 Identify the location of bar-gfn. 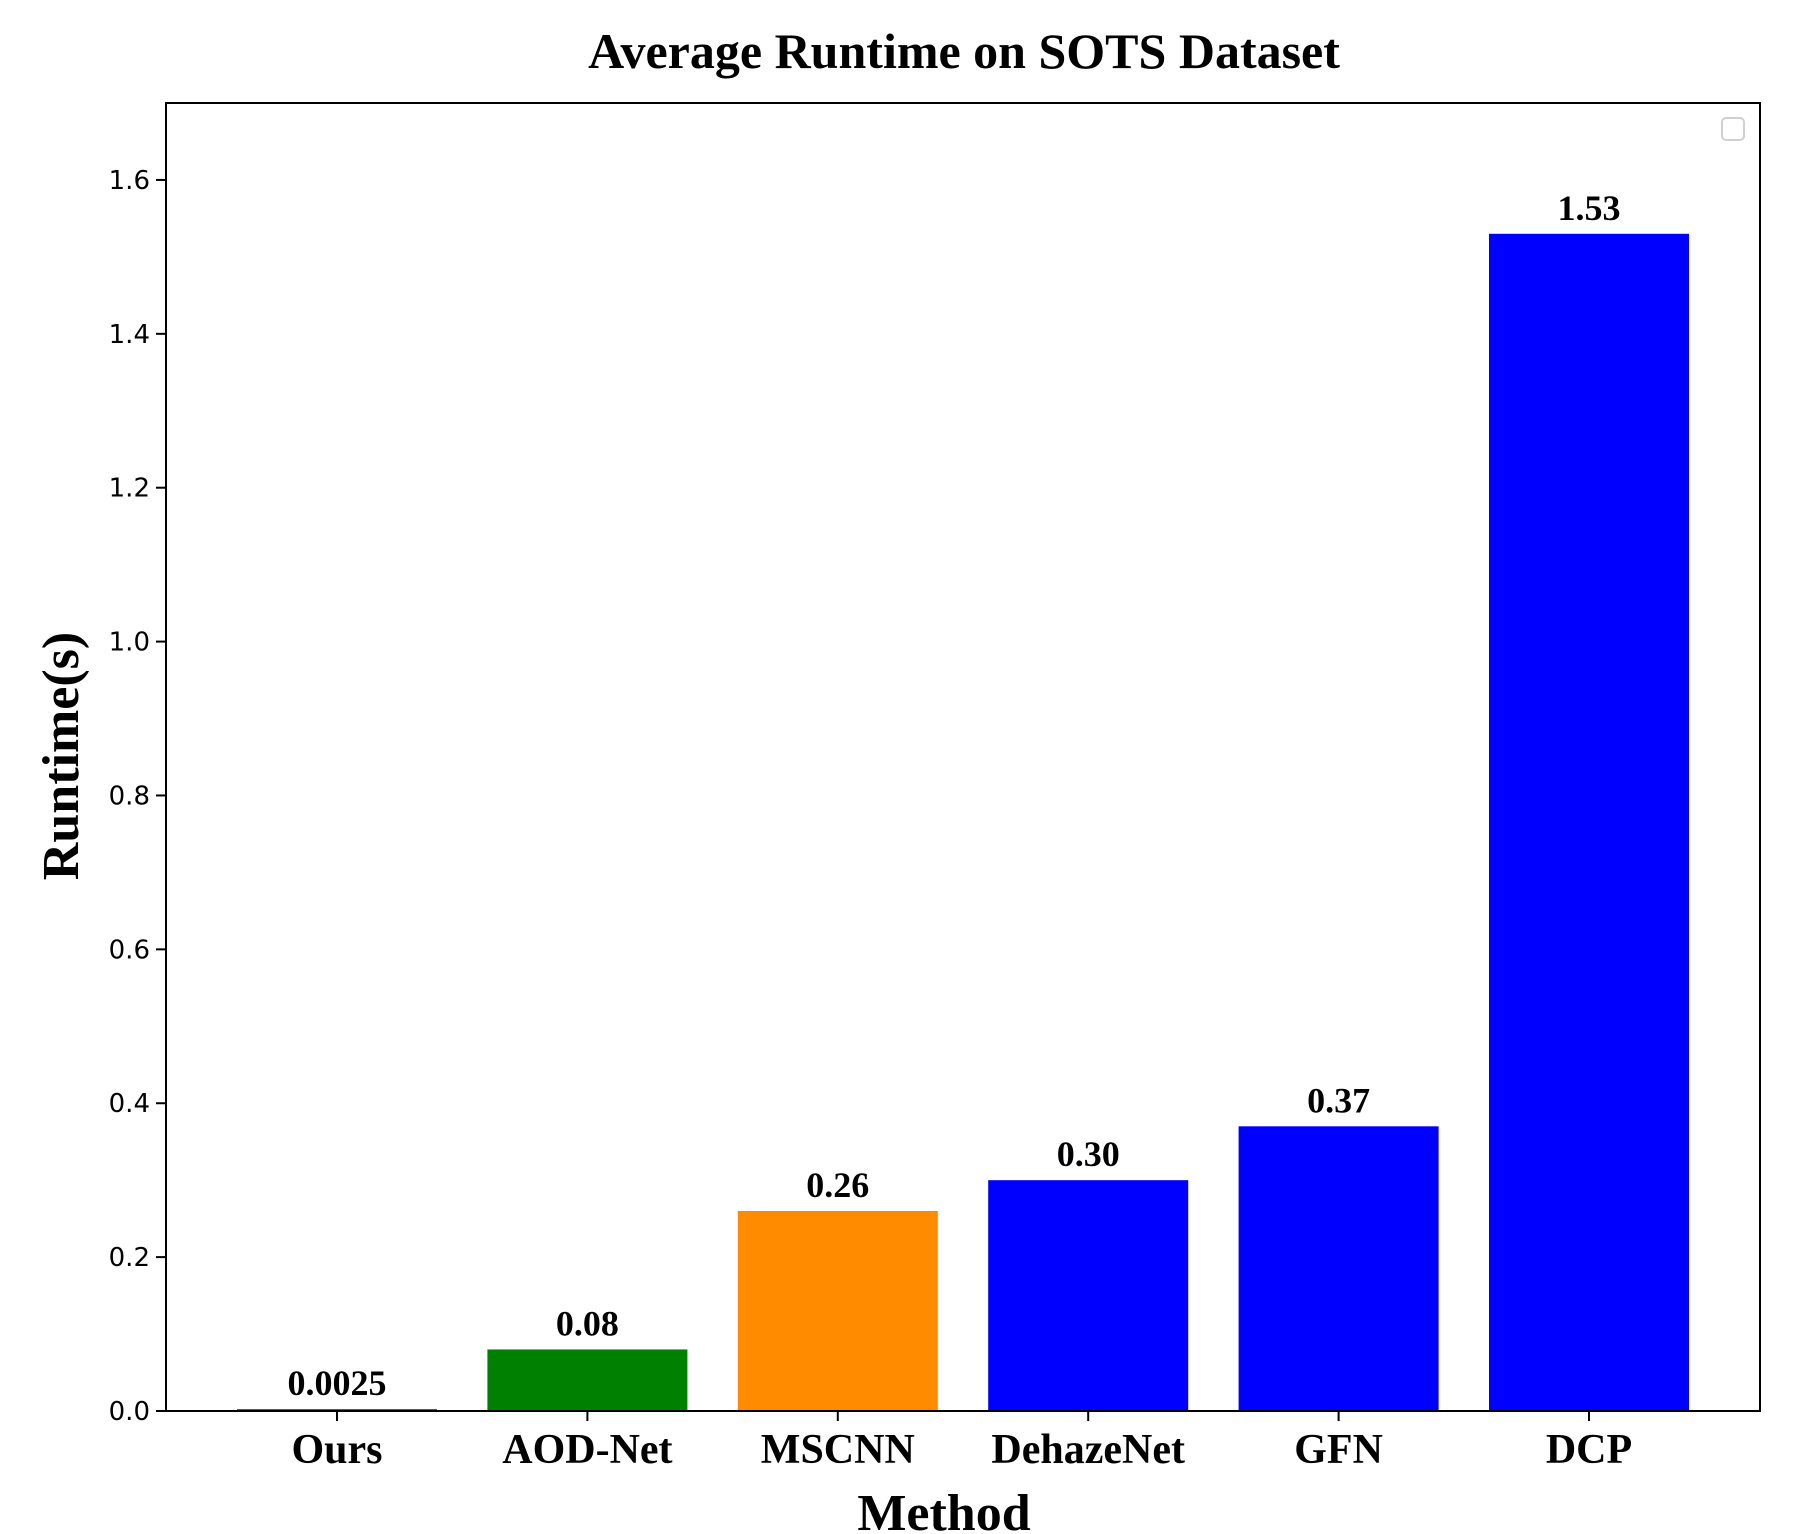
(1338, 1268).